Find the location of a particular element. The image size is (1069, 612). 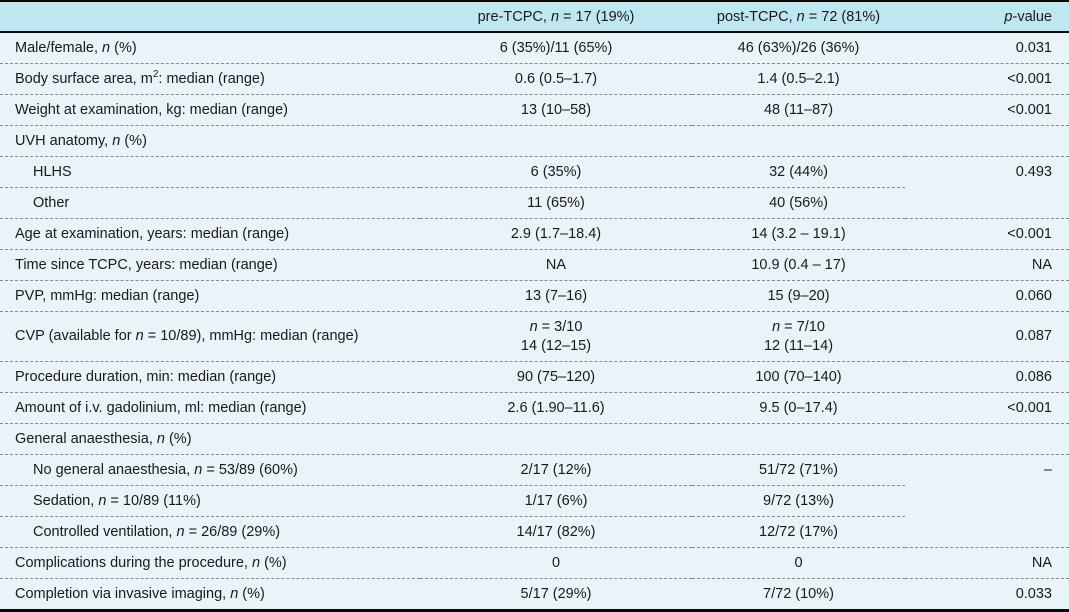

cell-p-value: 0.031 is located at coordinates (1033, 47).